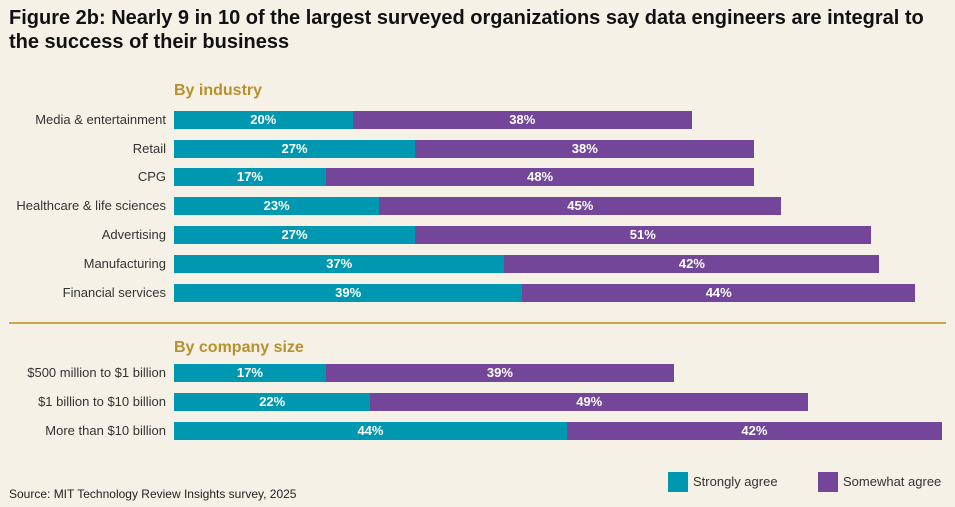 This screenshot has width=955, height=507. Describe the element at coordinates (218, 90) in the screenshot. I see `section-title: By industry` at that location.